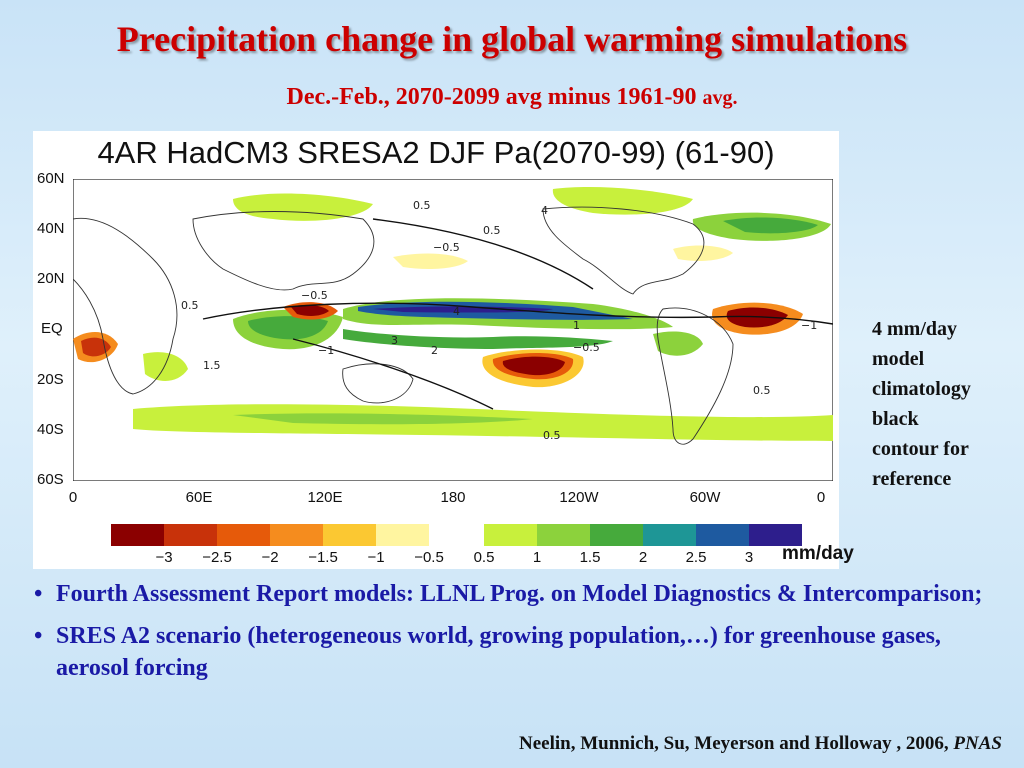 The height and width of the screenshot is (768, 1024). Describe the element at coordinates (456, 535) in the screenshot. I see `colorbar` at that location.